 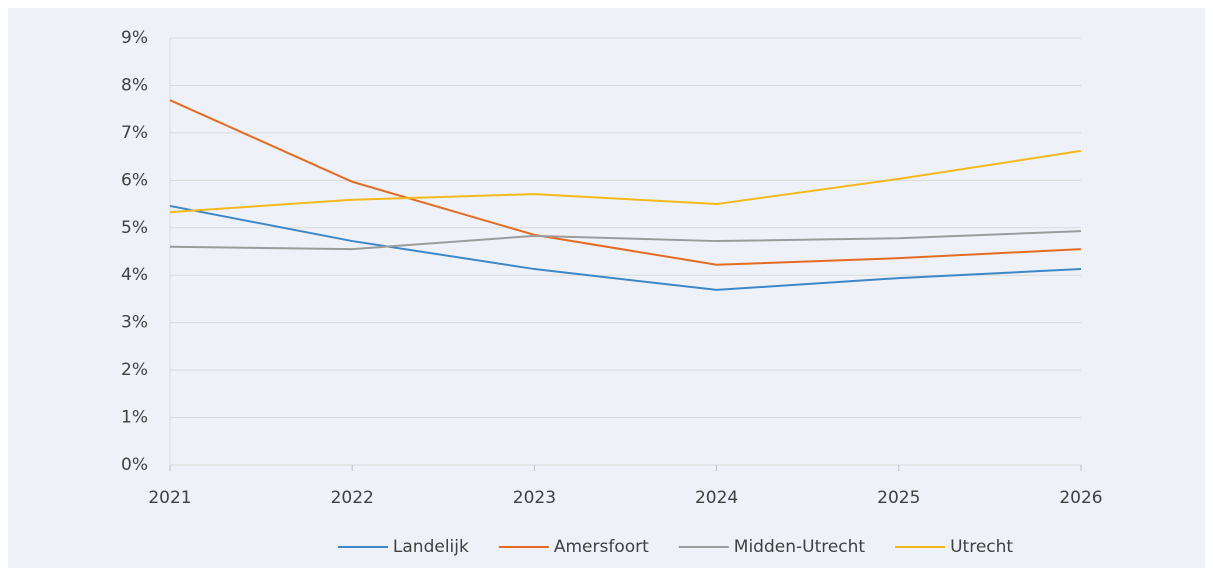 I want to click on x-tick-label: 2024, so click(x=716, y=498).